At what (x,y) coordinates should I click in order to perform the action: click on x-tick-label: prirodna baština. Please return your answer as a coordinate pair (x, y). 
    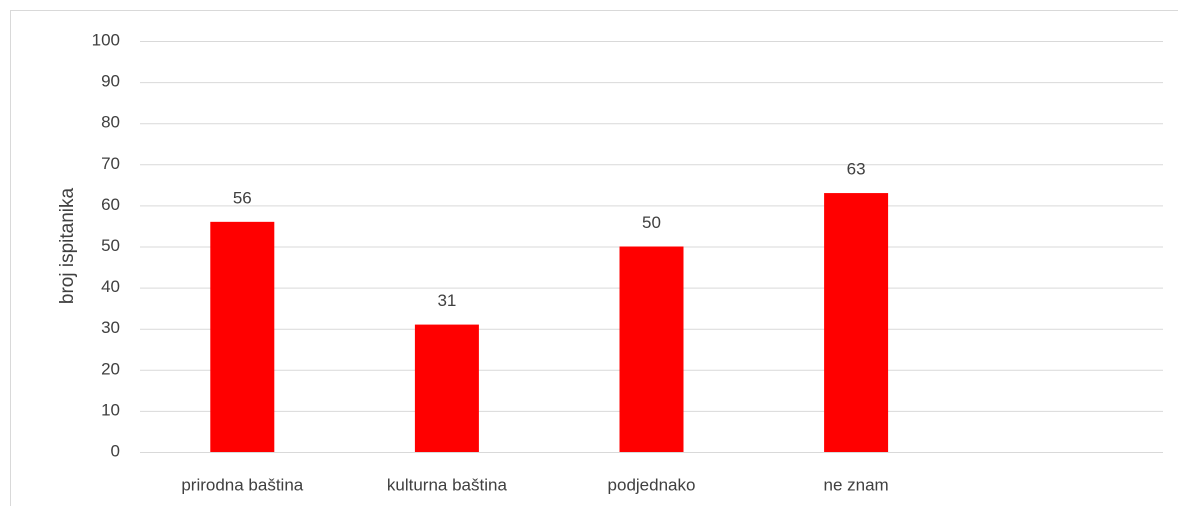
    Looking at the image, I should click on (242, 484).